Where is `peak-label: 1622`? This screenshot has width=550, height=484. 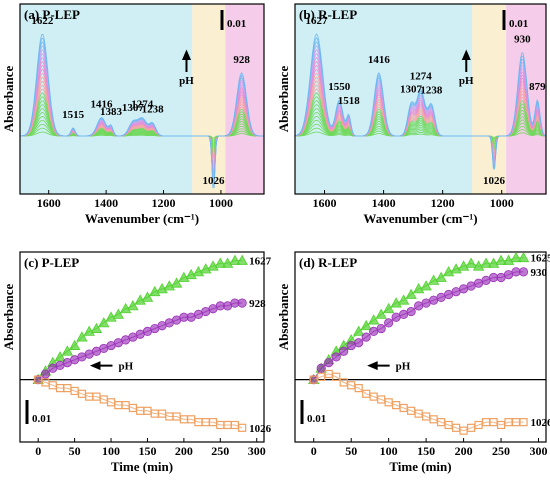
peak-label: 1622 is located at coordinates (42, 21).